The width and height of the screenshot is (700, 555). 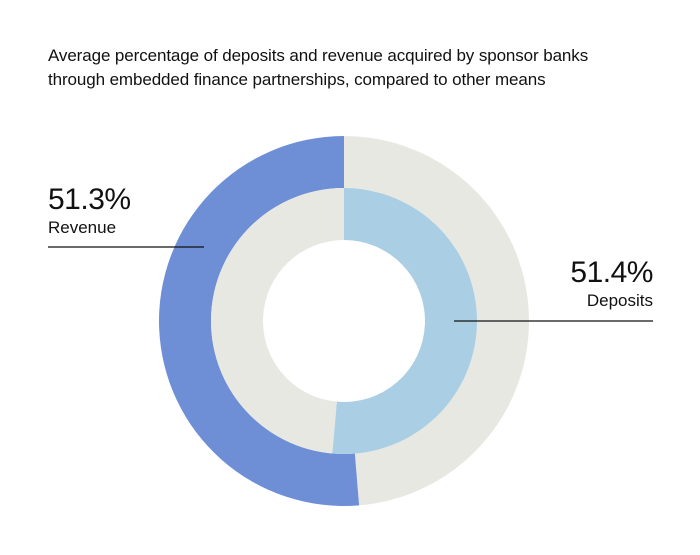 I want to click on revenue-value-label: 51.3%, so click(x=89, y=199).